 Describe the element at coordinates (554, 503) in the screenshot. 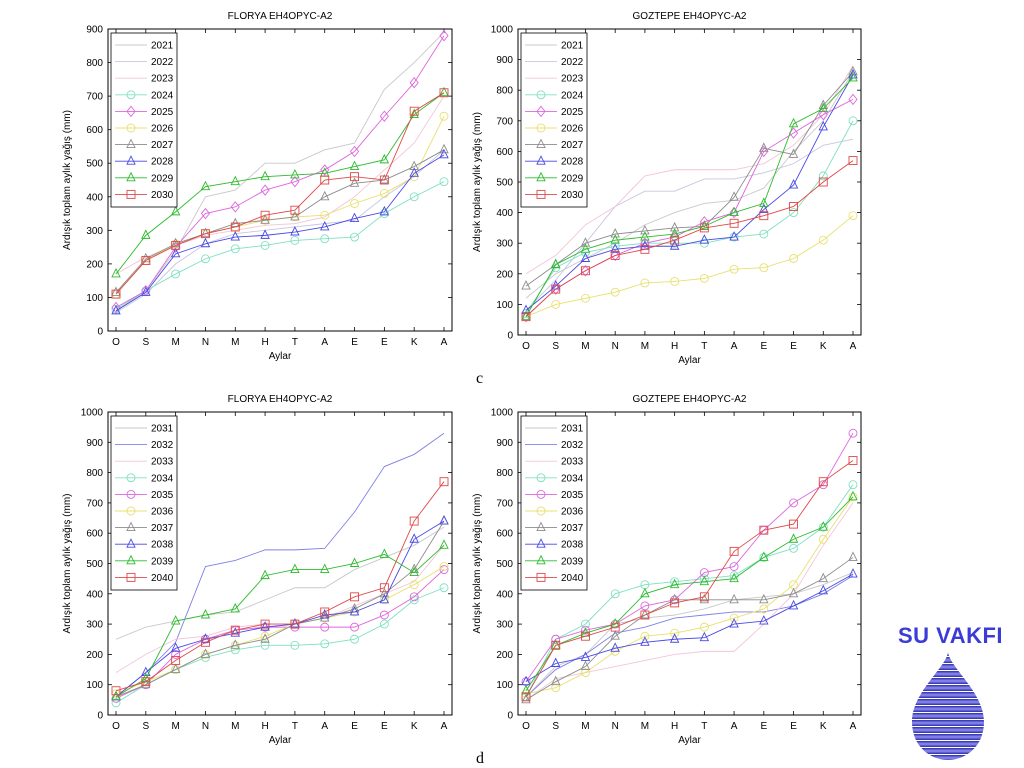

I see `legend: 2031 2032 2033 2034 2035 2036 2037 2038 2039 2040` at that location.